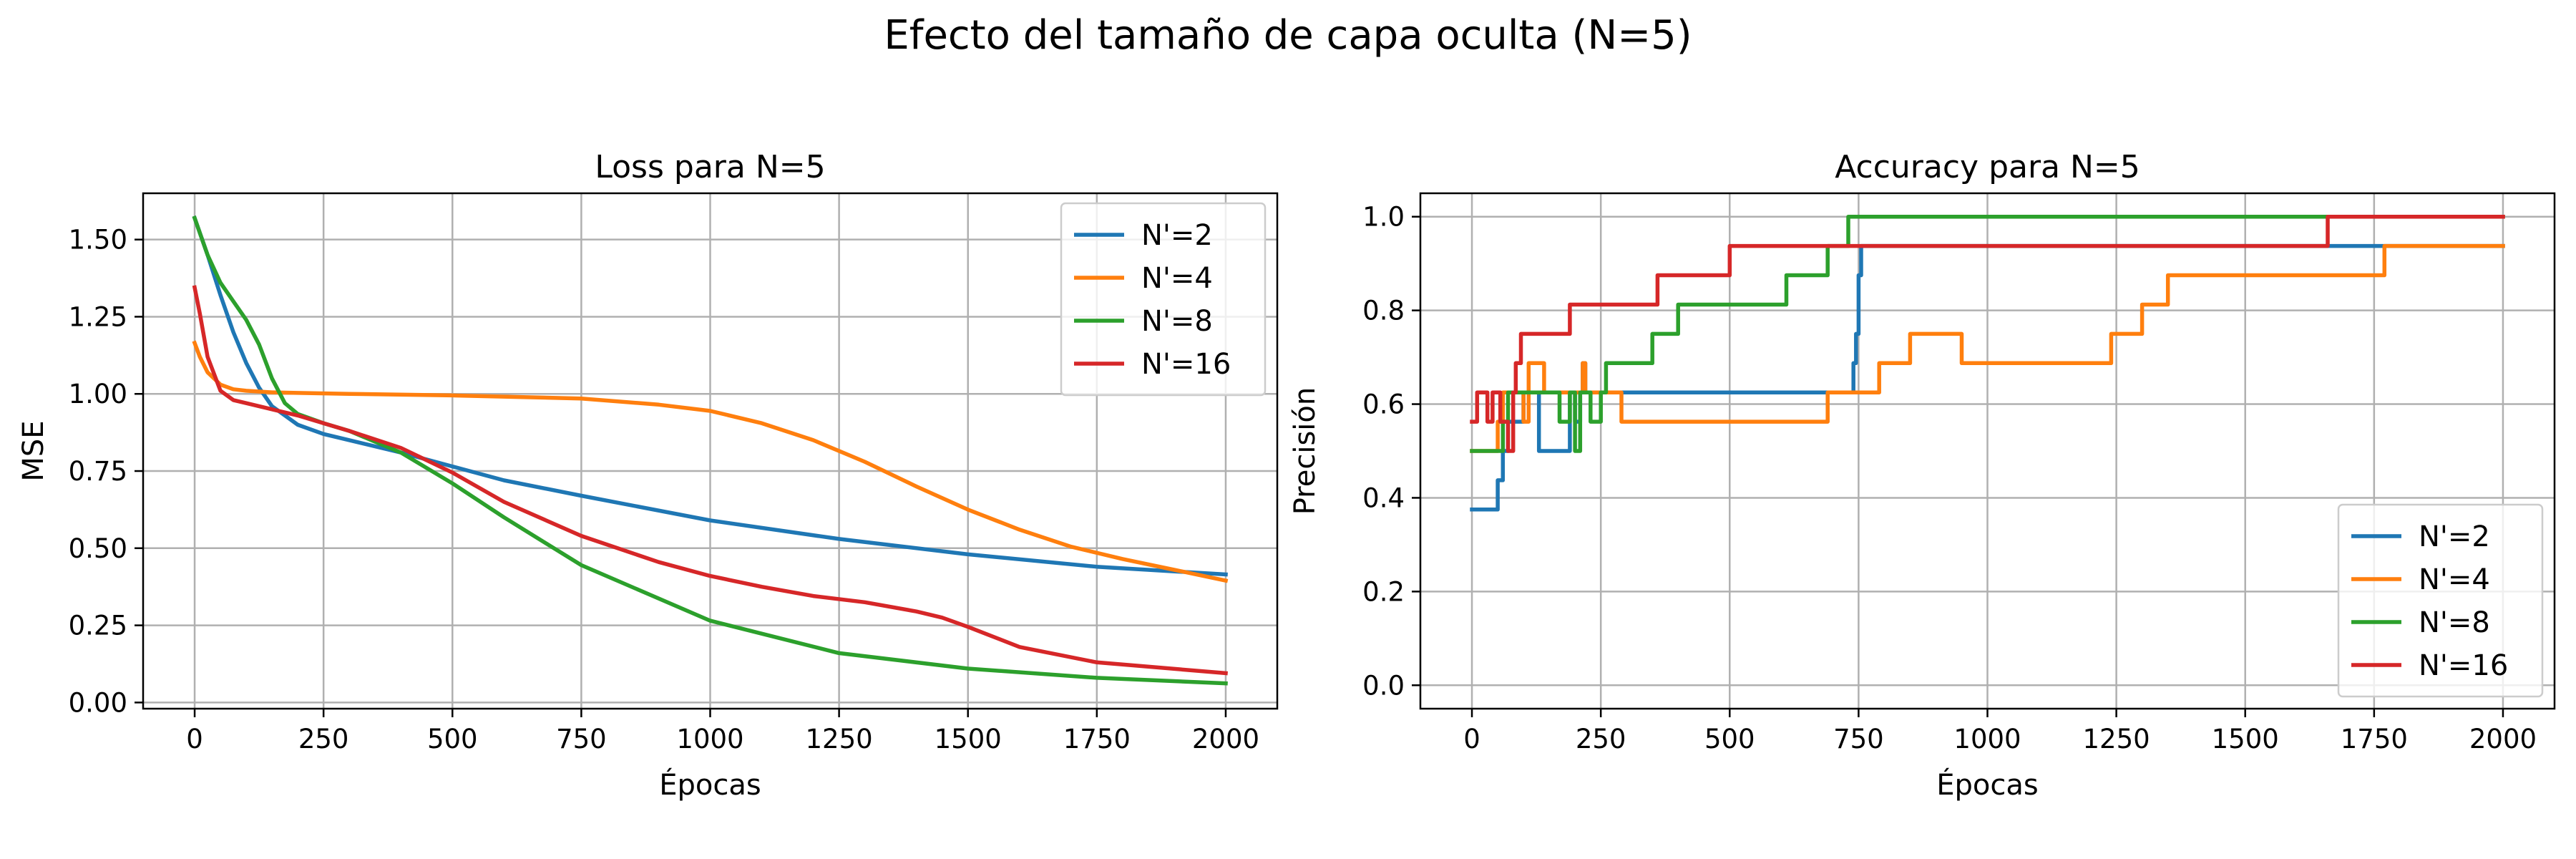  I want to click on chart-1-legend-label-1: N'=4, so click(2454, 579).